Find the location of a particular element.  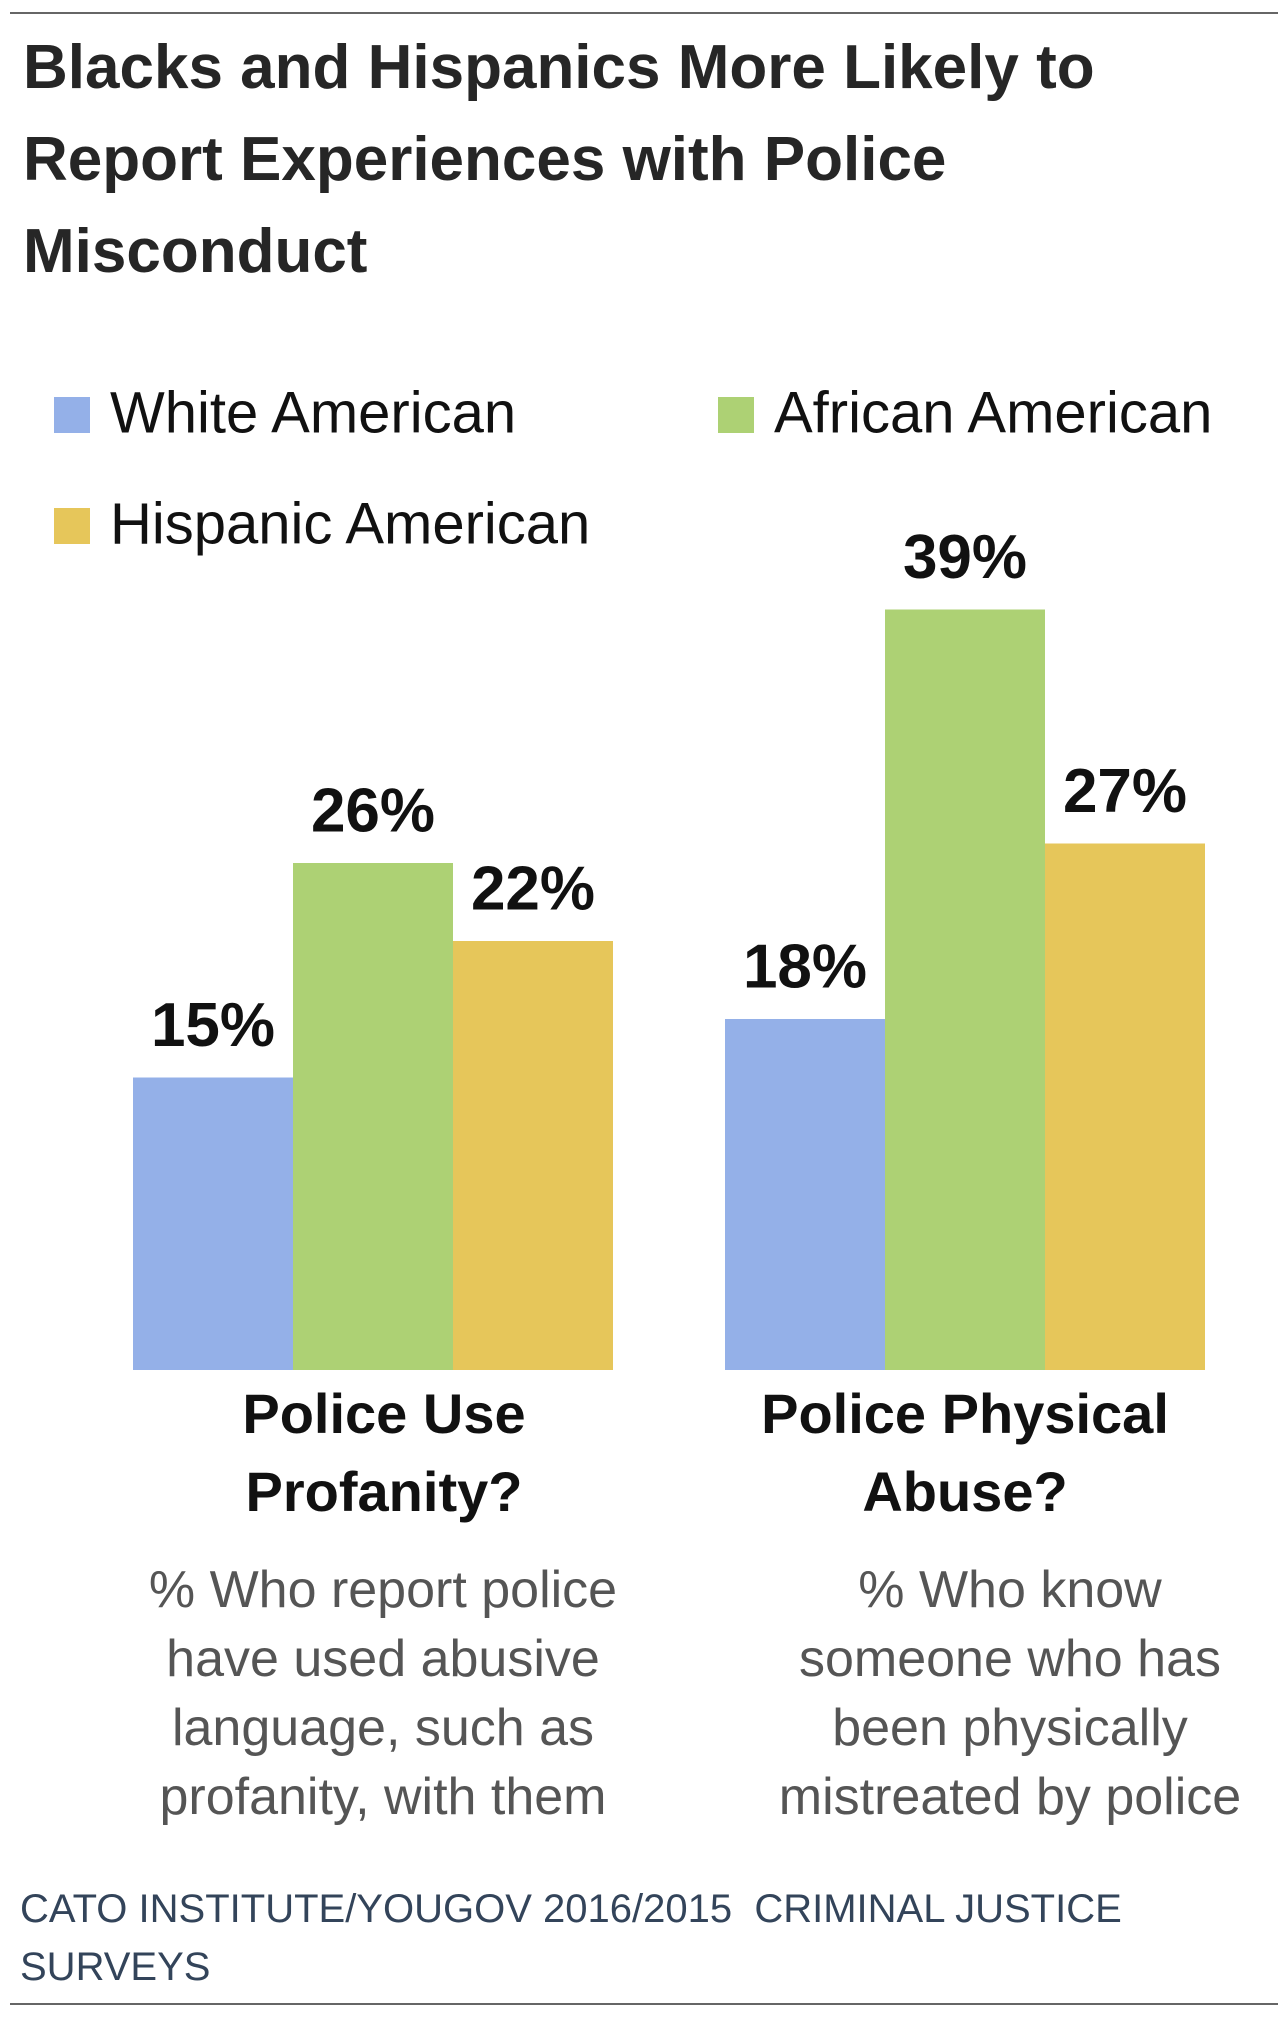

category-label: Police Use Profanity? is located at coordinates (384, 1452).